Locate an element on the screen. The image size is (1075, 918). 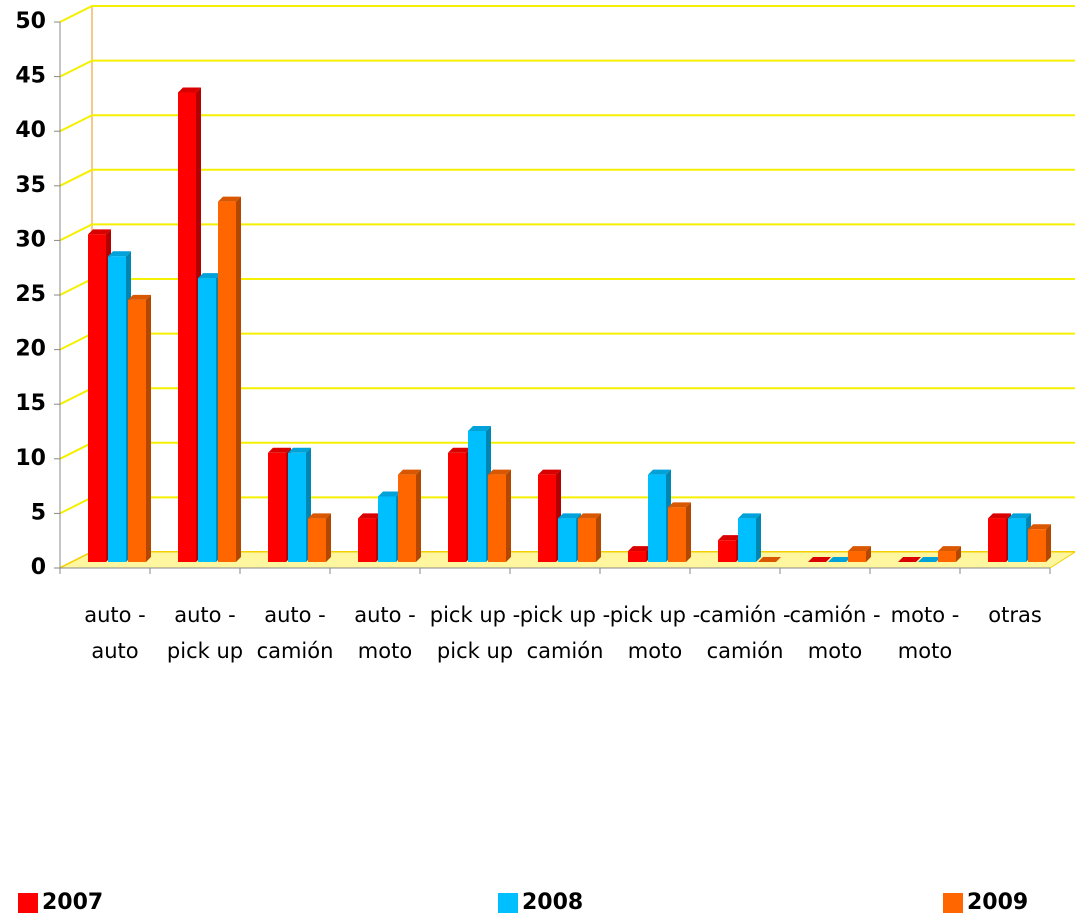
x-tick-label: moto - moto is located at coordinates (925, 633).